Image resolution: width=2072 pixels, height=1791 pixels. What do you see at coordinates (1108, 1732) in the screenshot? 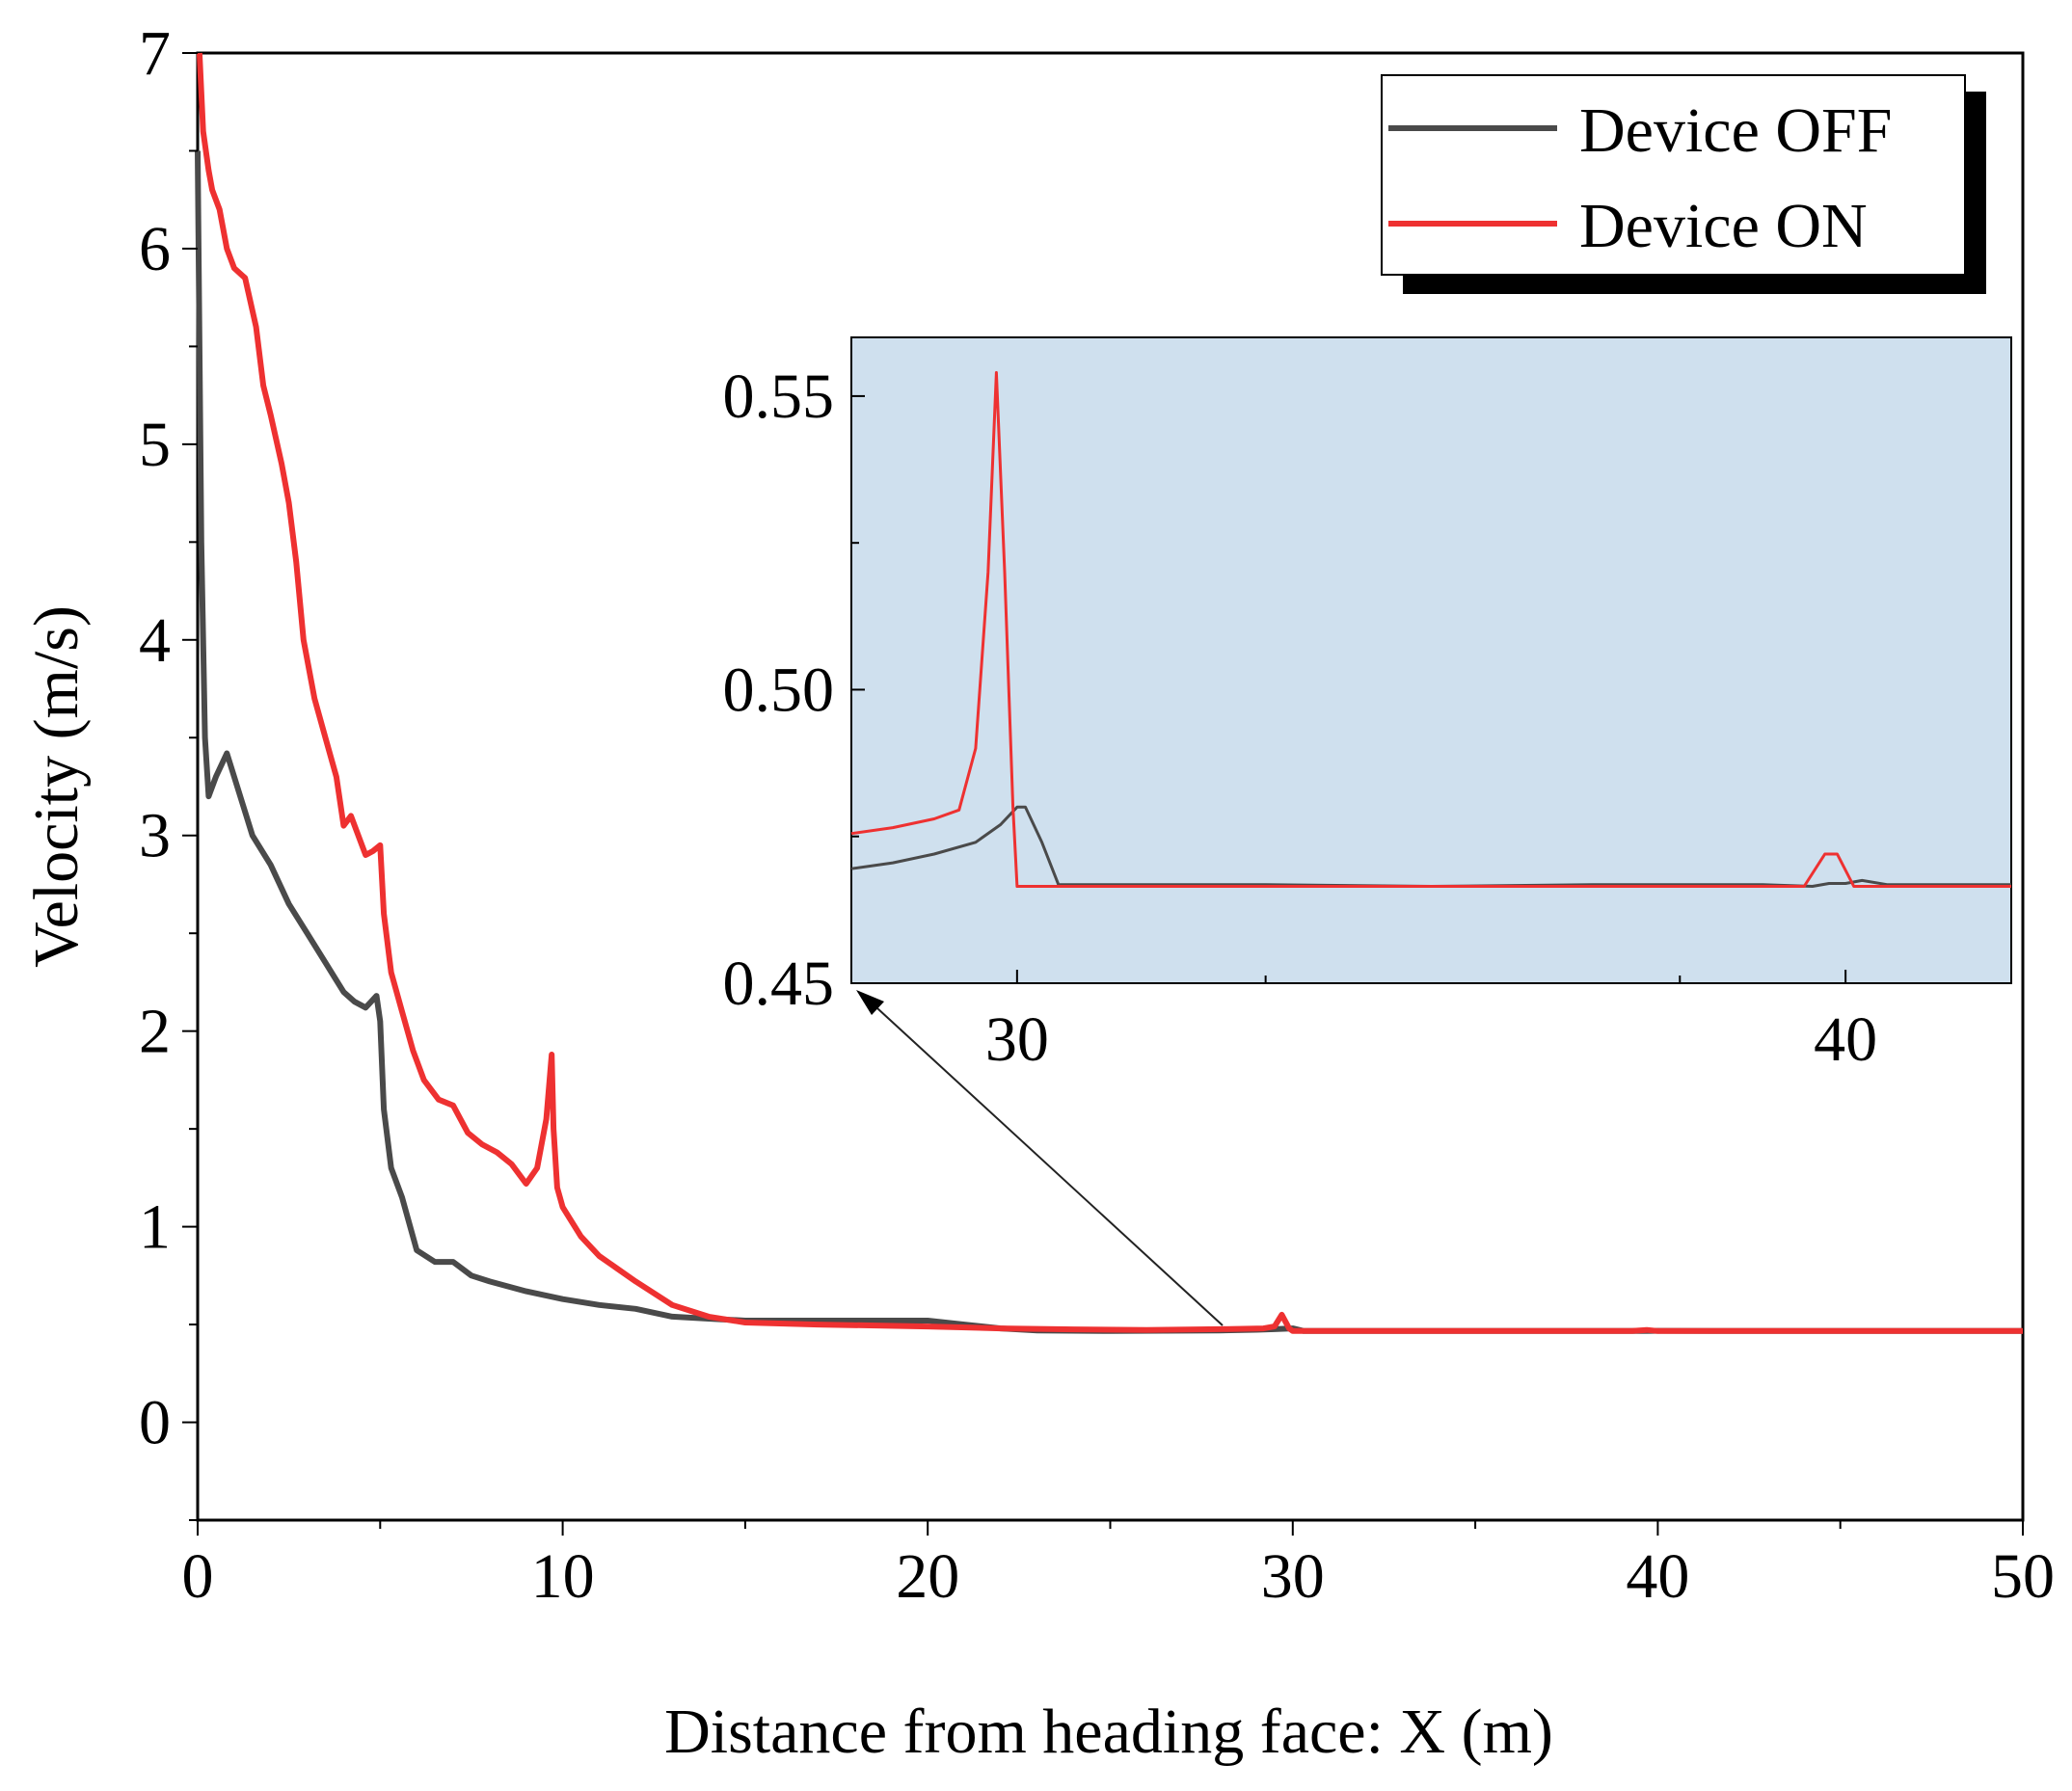
I see `x-axis-title: Distance from heading face: X (m)` at bounding box center [1108, 1732].